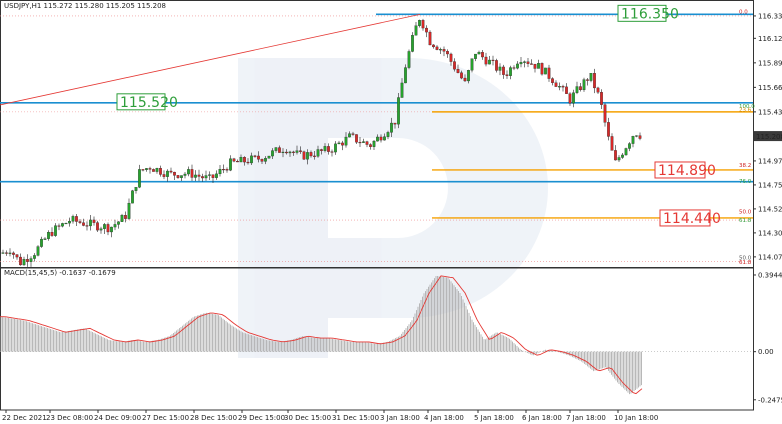  I want to click on x-tick-label: 22 Dec 2021, so click(24, 418).